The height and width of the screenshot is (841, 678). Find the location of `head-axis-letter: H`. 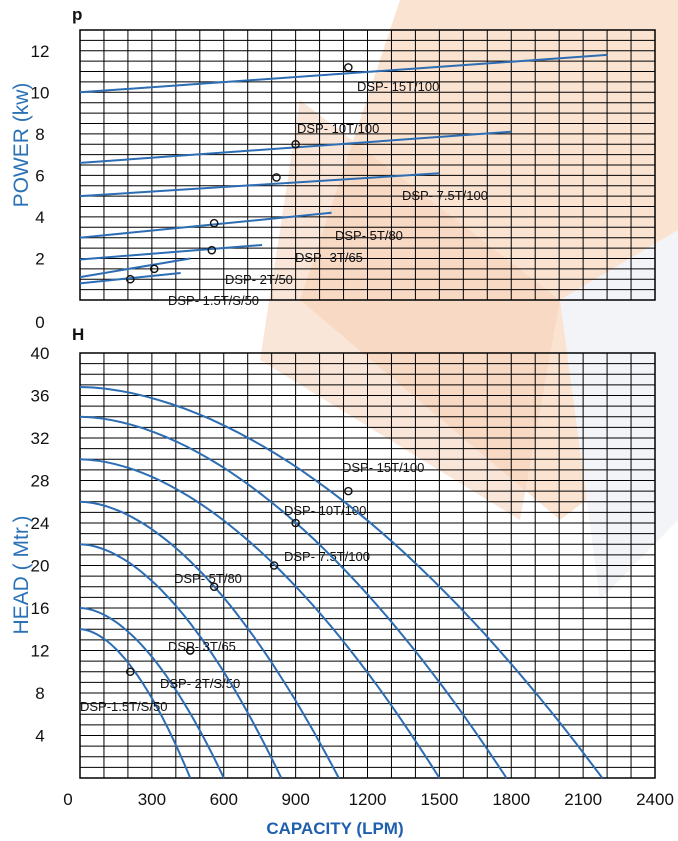

head-axis-letter: H is located at coordinates (78, 334).